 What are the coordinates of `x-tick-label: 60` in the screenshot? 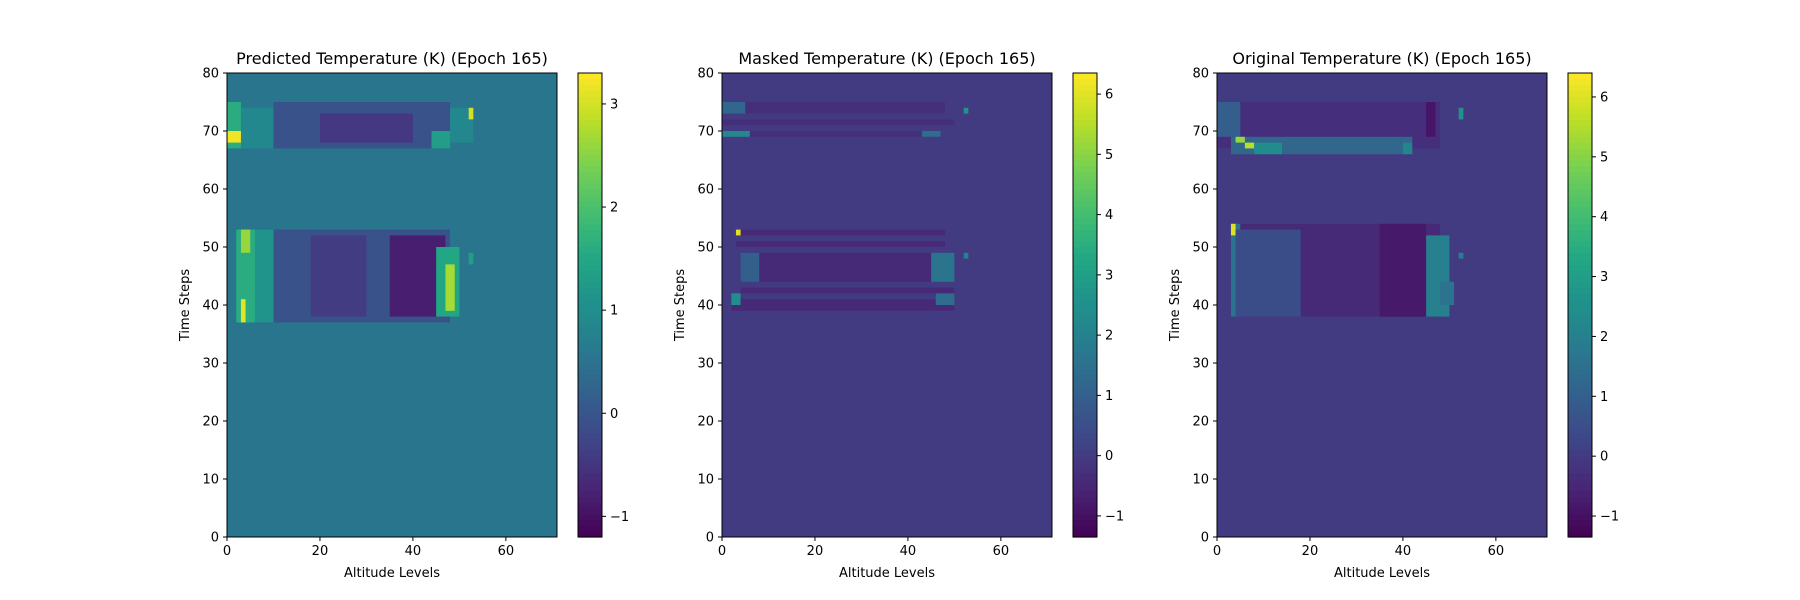 It's located at (506, 551).